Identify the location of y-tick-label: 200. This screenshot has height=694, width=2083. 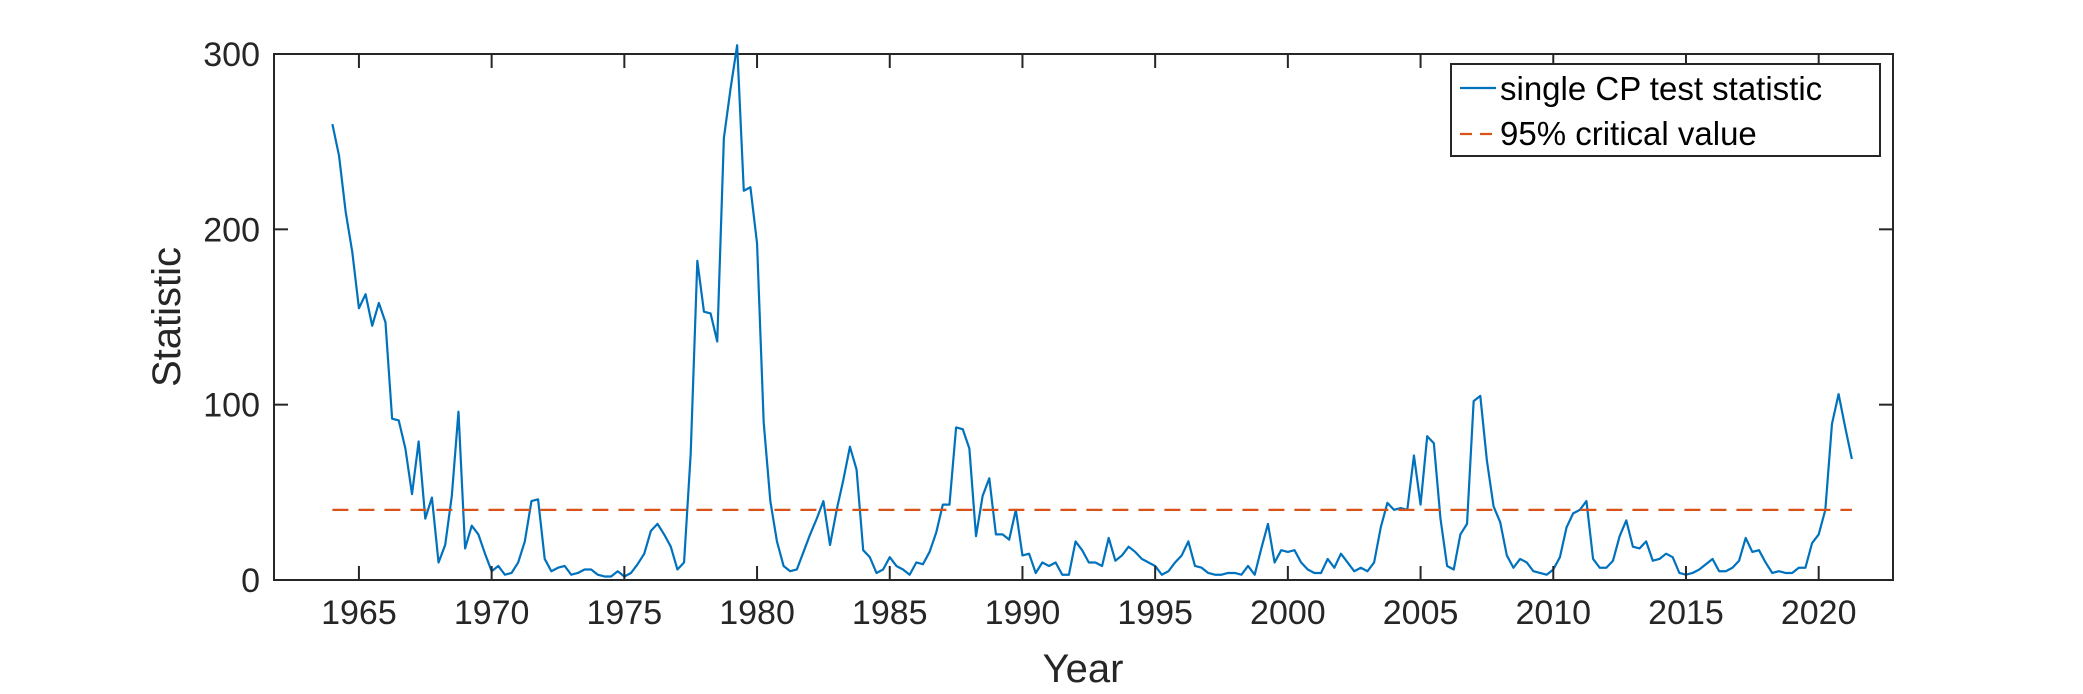
(231, 230).